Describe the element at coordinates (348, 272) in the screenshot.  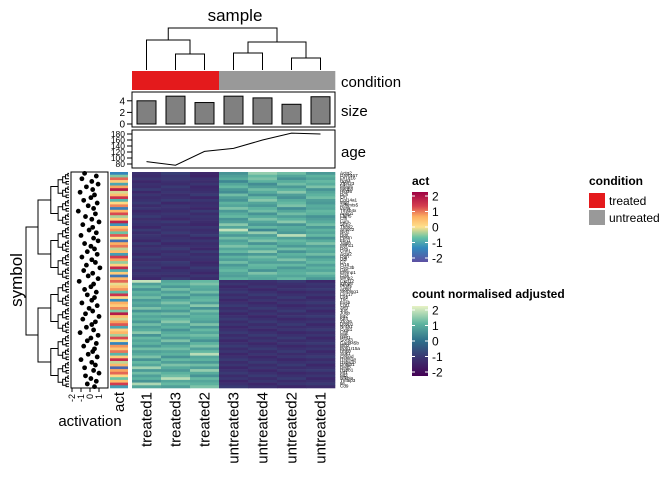
I see `row-label: Efemp1` at that location.